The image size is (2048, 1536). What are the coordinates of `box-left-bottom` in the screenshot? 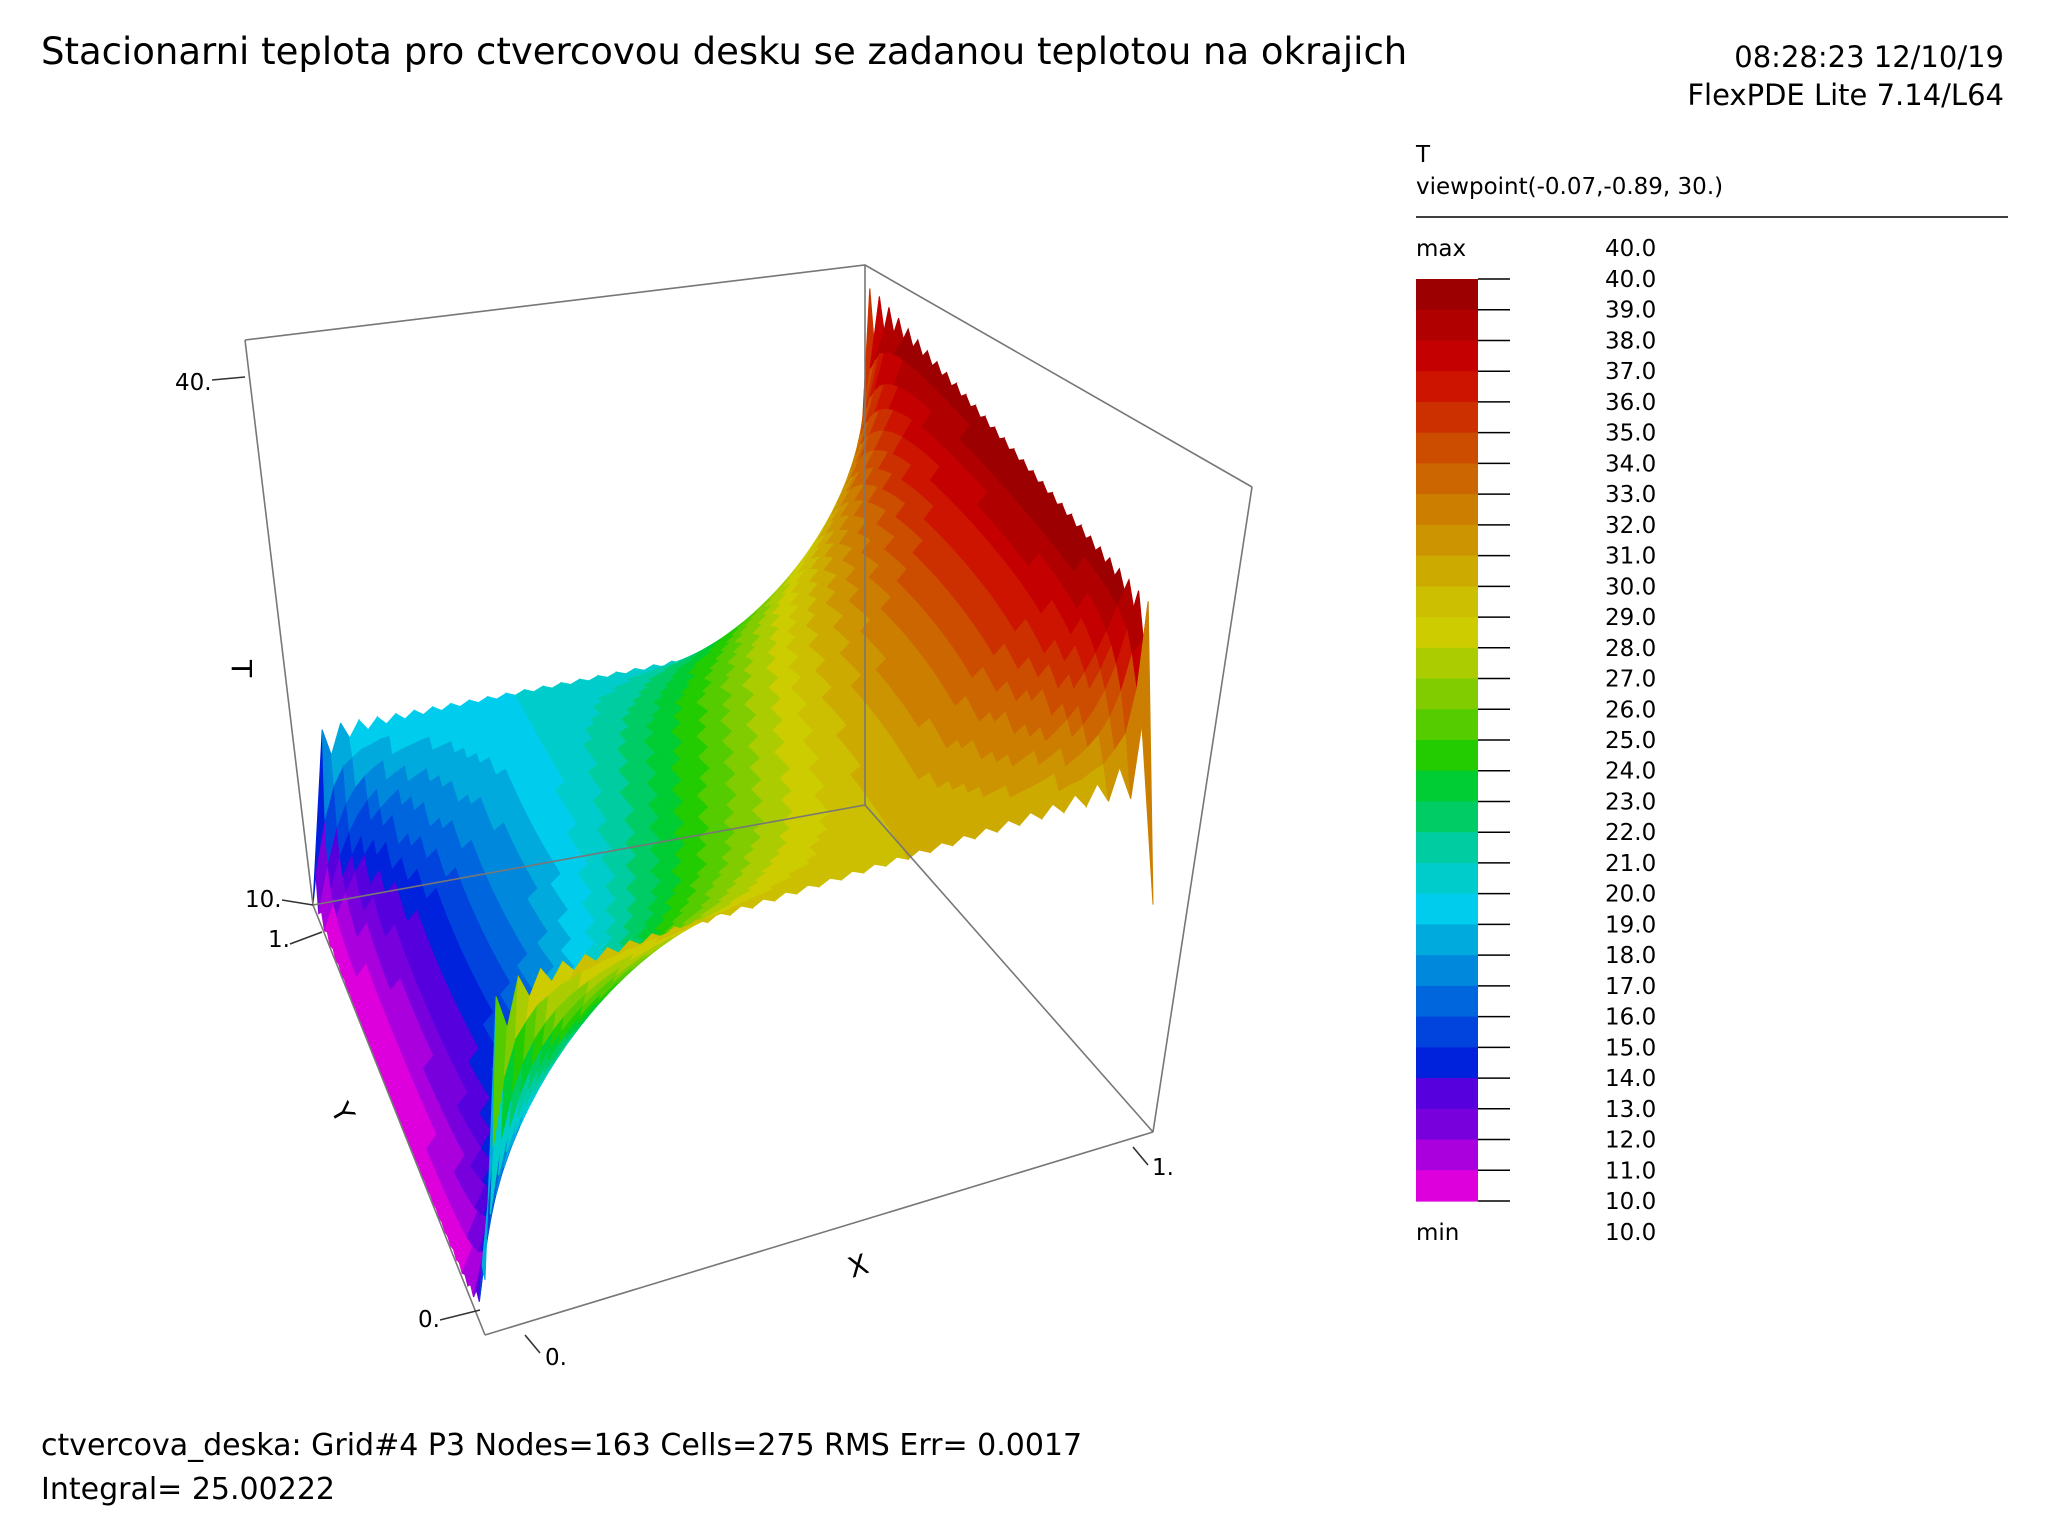 It's located at (399, 1120).